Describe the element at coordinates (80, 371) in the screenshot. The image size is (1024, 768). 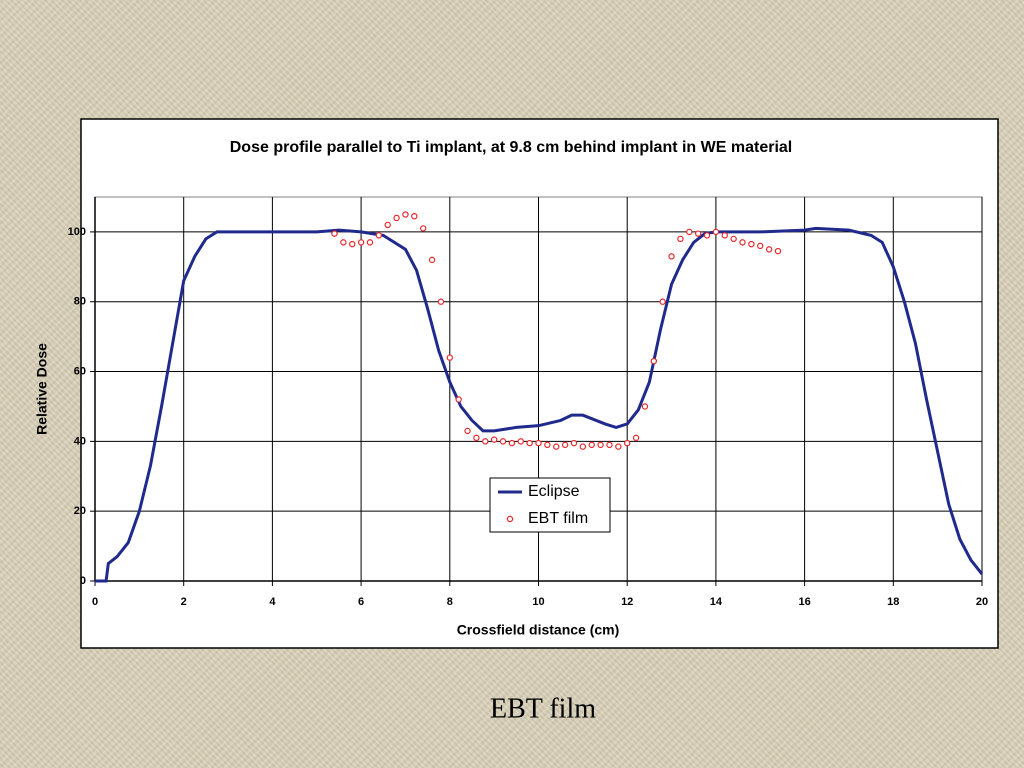
I see `y-tick-label: 60` at that location.